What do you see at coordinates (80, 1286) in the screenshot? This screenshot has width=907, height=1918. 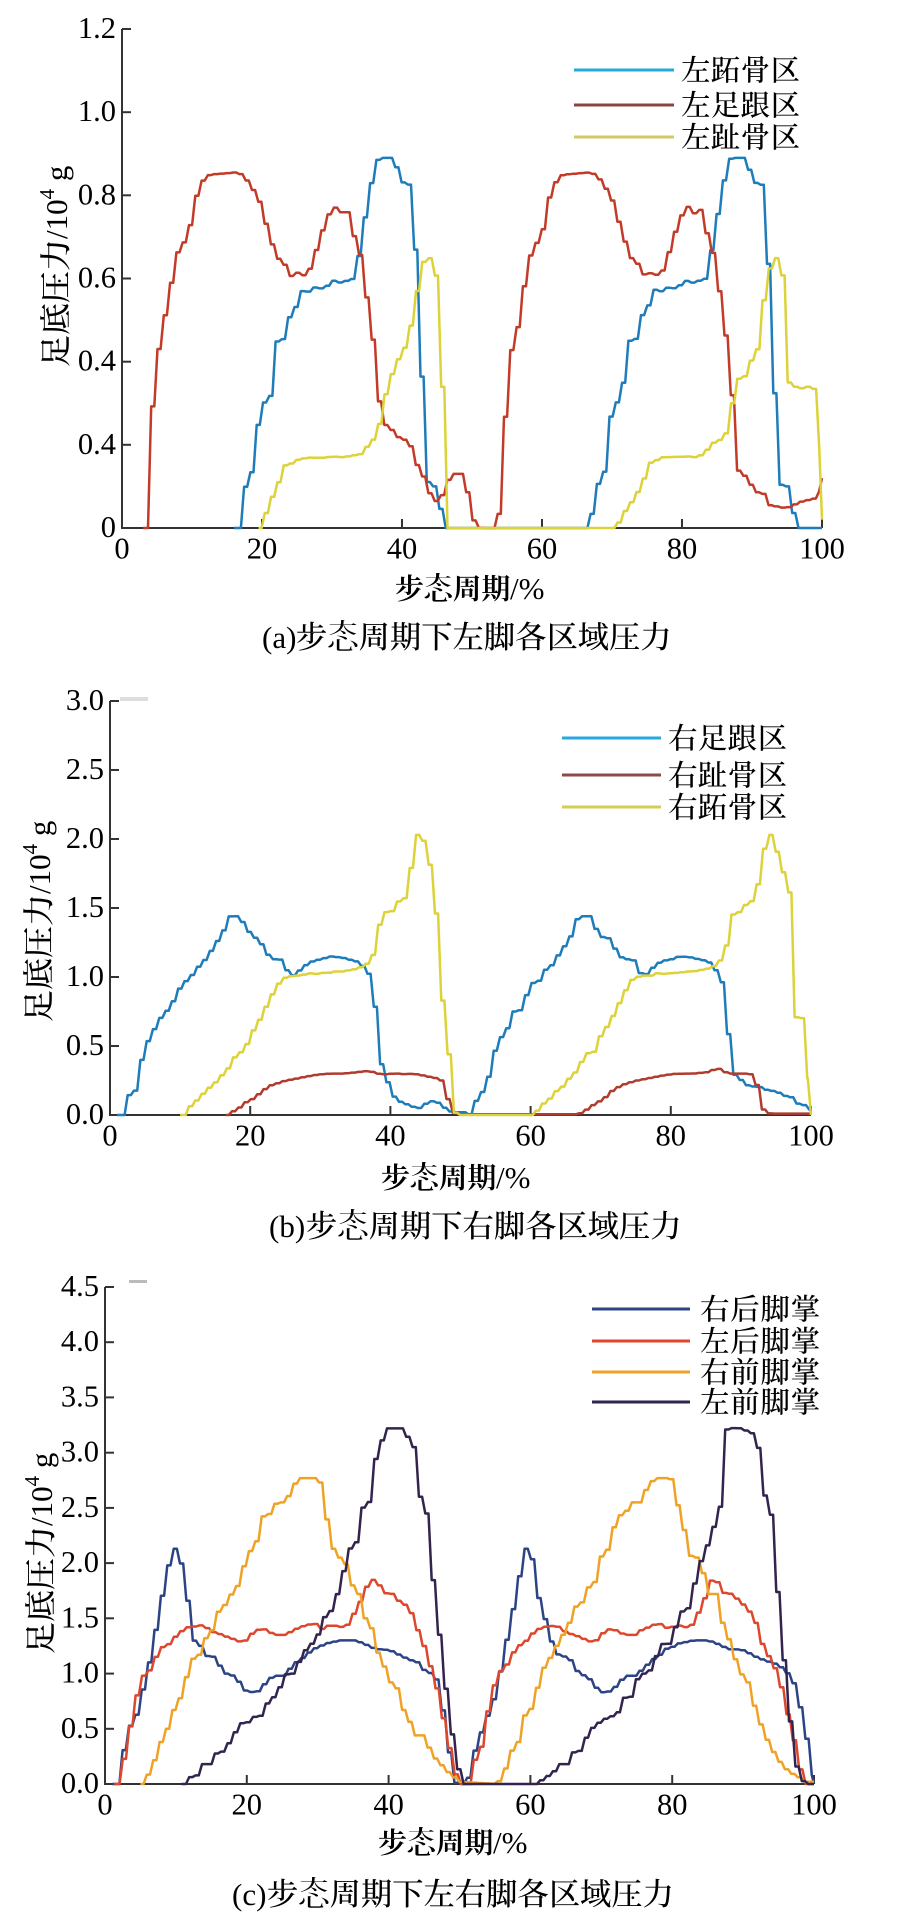 I see `svg-text: 4.5` at bounding box center [80, 1286].